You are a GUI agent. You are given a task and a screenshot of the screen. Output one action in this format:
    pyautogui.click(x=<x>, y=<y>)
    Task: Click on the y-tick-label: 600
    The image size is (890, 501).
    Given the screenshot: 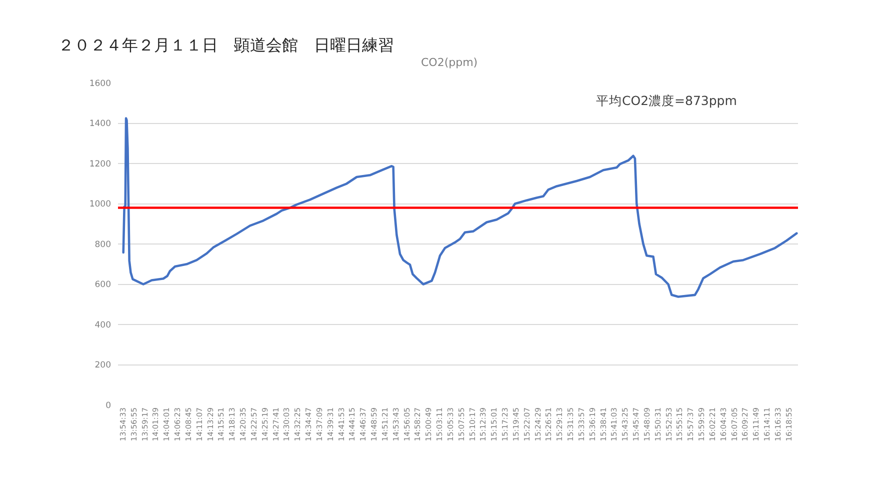 What is the action you would take?
    pyautogui.click(x=102, y=285)
    